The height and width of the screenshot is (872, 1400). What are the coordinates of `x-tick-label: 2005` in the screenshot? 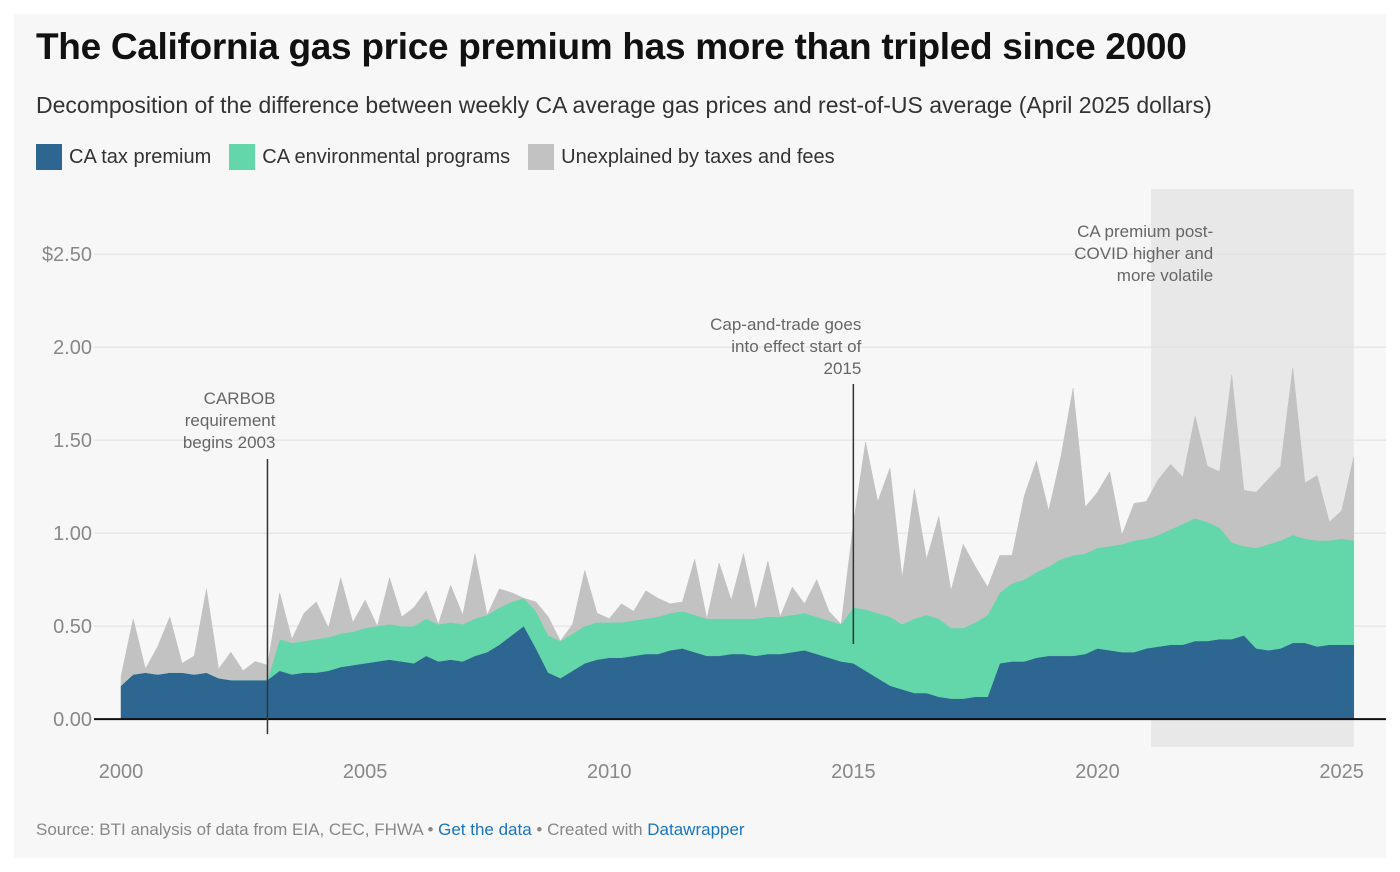 It's located at (365, 772).